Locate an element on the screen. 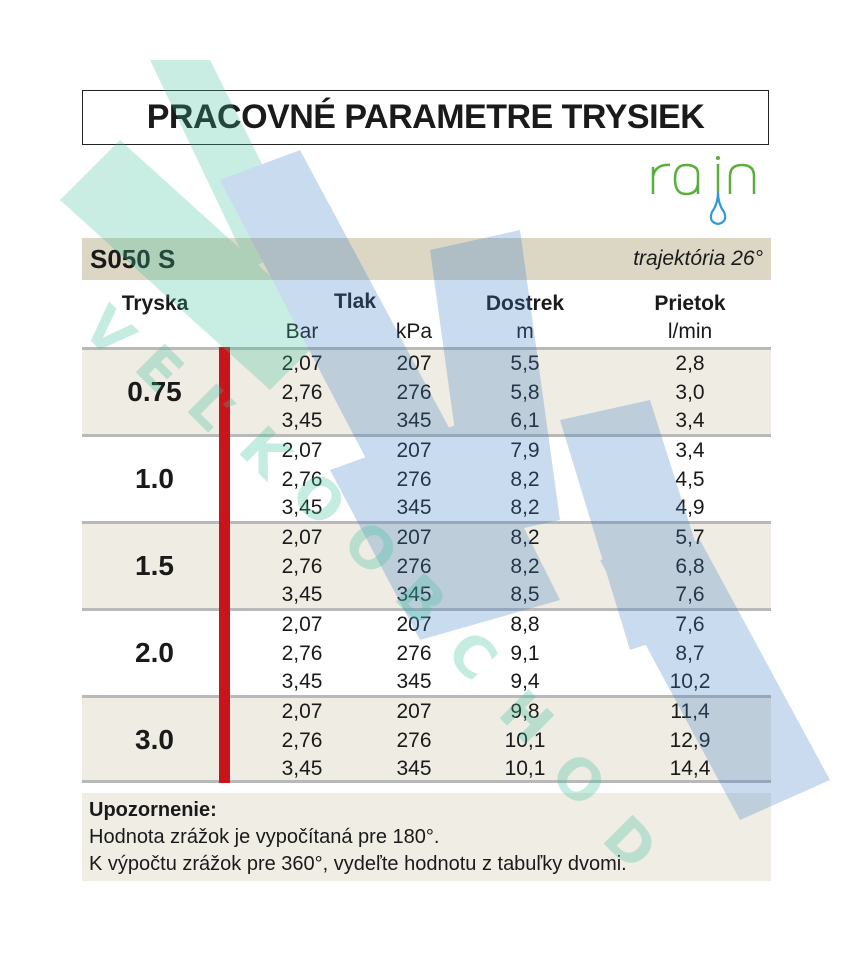  flow-cell: 4,5 is located at coordinates (690, 479).